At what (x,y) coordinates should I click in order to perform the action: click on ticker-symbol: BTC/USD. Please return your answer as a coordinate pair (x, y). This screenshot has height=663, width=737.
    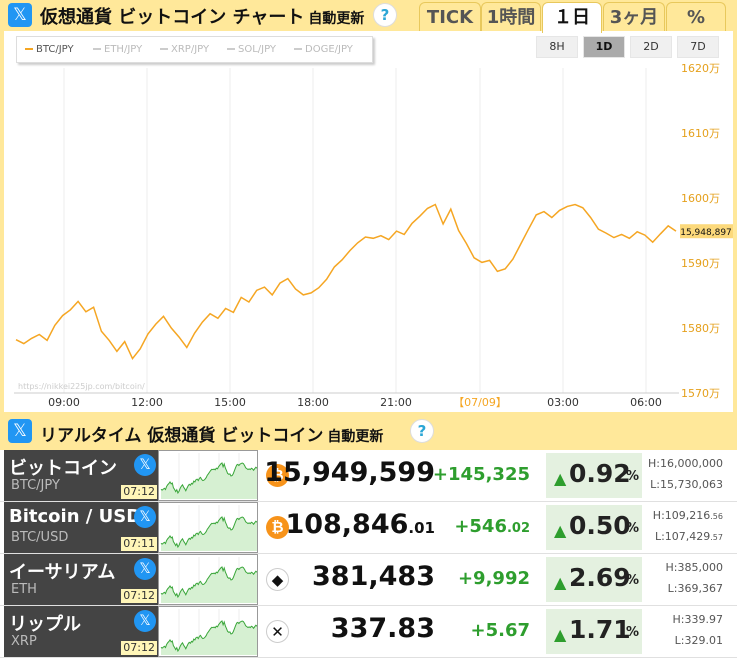
    Looking at the image, I should click on (40, 537).